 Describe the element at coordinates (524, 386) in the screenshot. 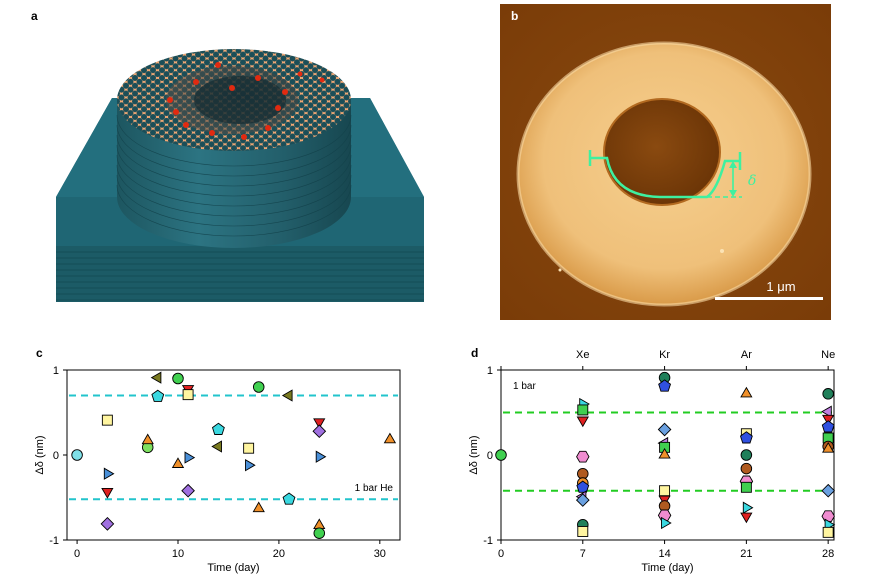

I see `pressure-annotation: 1 bar` at that location.